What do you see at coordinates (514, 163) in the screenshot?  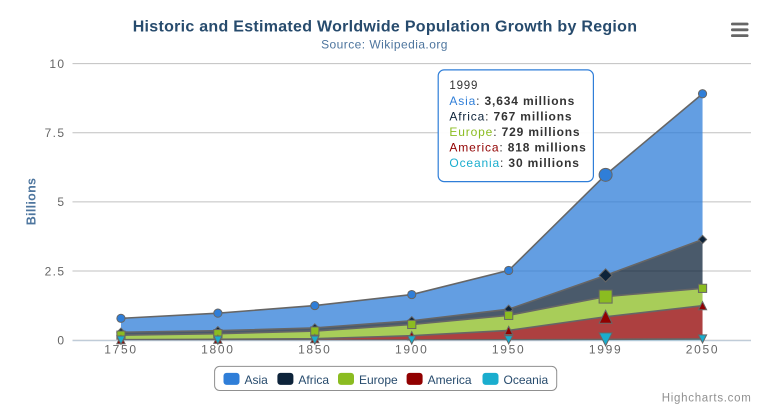 I see `svg-text: Oceania: 30 millions` at bounding box center [514, 163].